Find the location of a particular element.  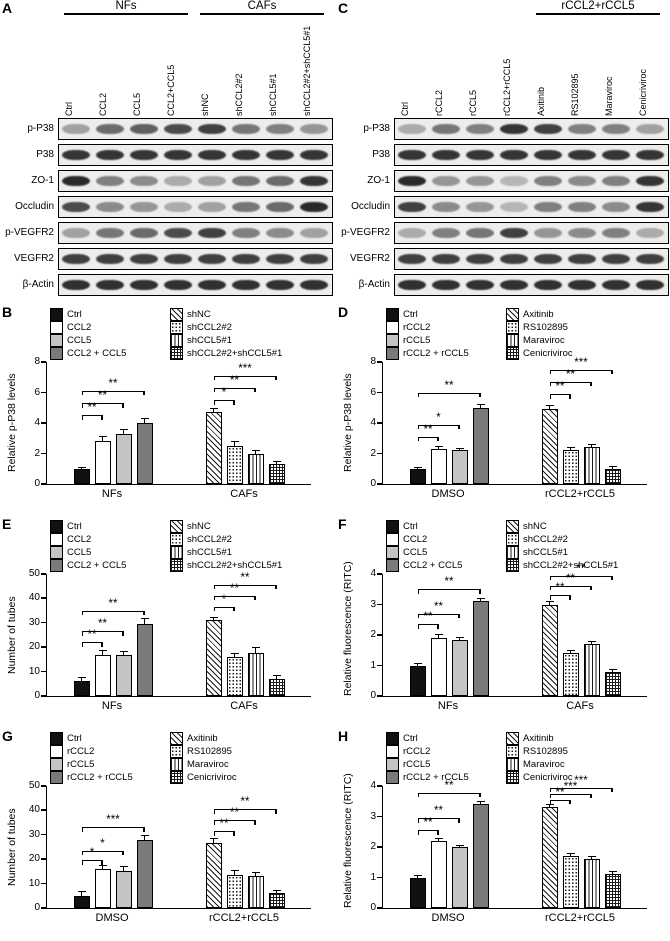

lane-label: CCL5 is located at coordinates (137, 104).